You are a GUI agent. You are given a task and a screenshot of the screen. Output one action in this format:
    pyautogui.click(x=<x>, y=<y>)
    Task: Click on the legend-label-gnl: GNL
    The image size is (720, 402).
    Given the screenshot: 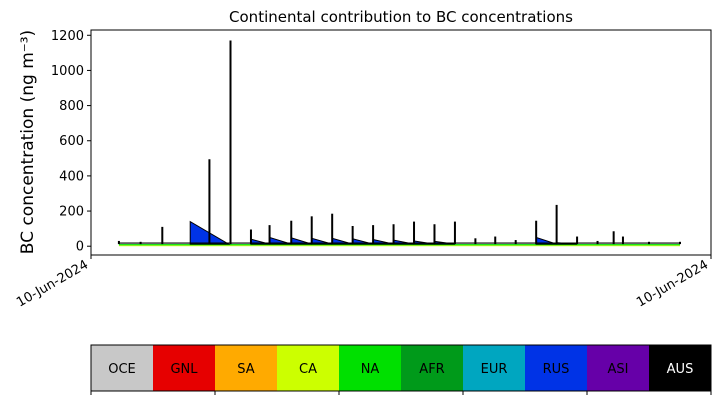 What is the action you would take?
    pyautogui.click(x=184, y=369)
    